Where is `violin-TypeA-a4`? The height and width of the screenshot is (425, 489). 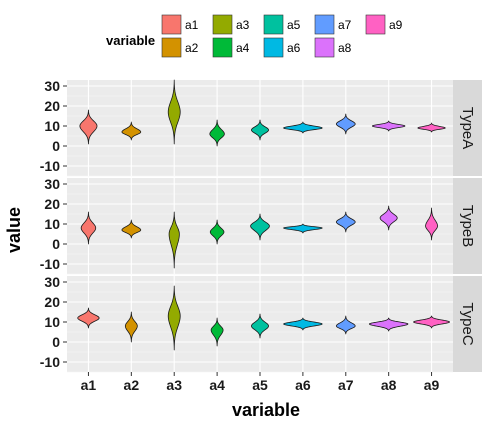
violin-TypeA-a4 is located at coordinates (217, 133).